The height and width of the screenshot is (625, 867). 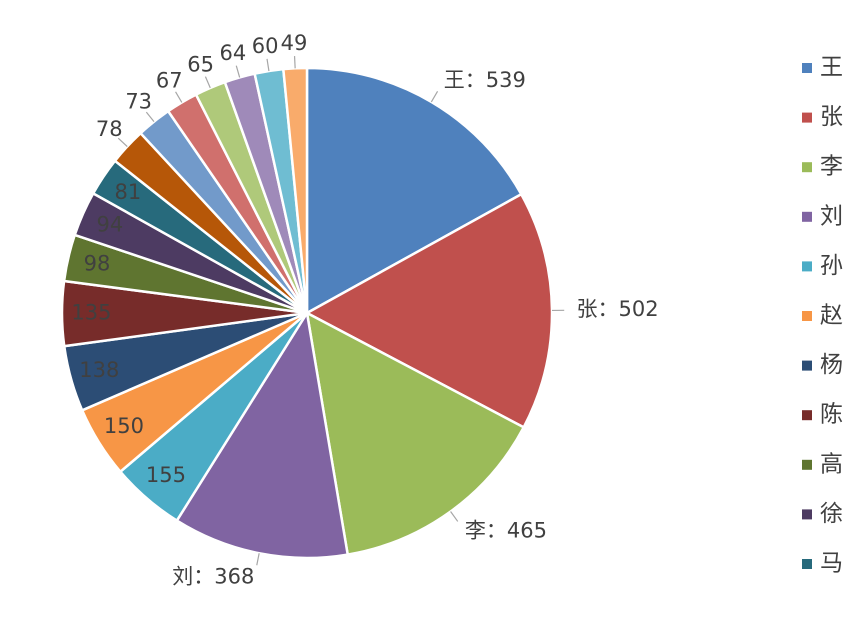 What do you see at coordinates (831, 365) in the screenshot?
I see `legend-label: 杨` at bounding box center [831, 365].